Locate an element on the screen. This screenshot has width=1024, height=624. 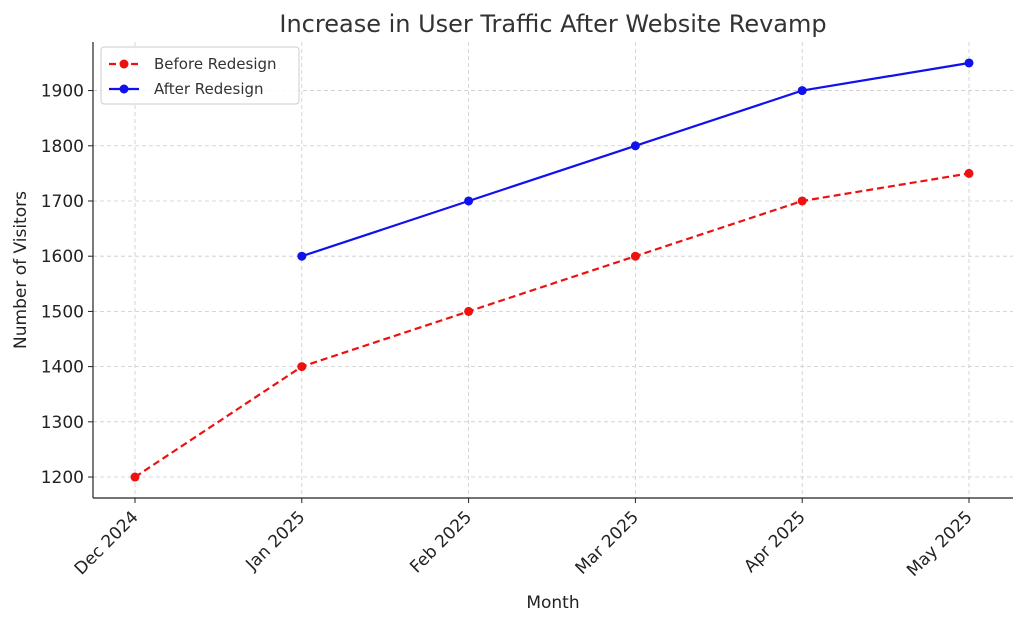
legend-box is located at coordinates (200, 75).